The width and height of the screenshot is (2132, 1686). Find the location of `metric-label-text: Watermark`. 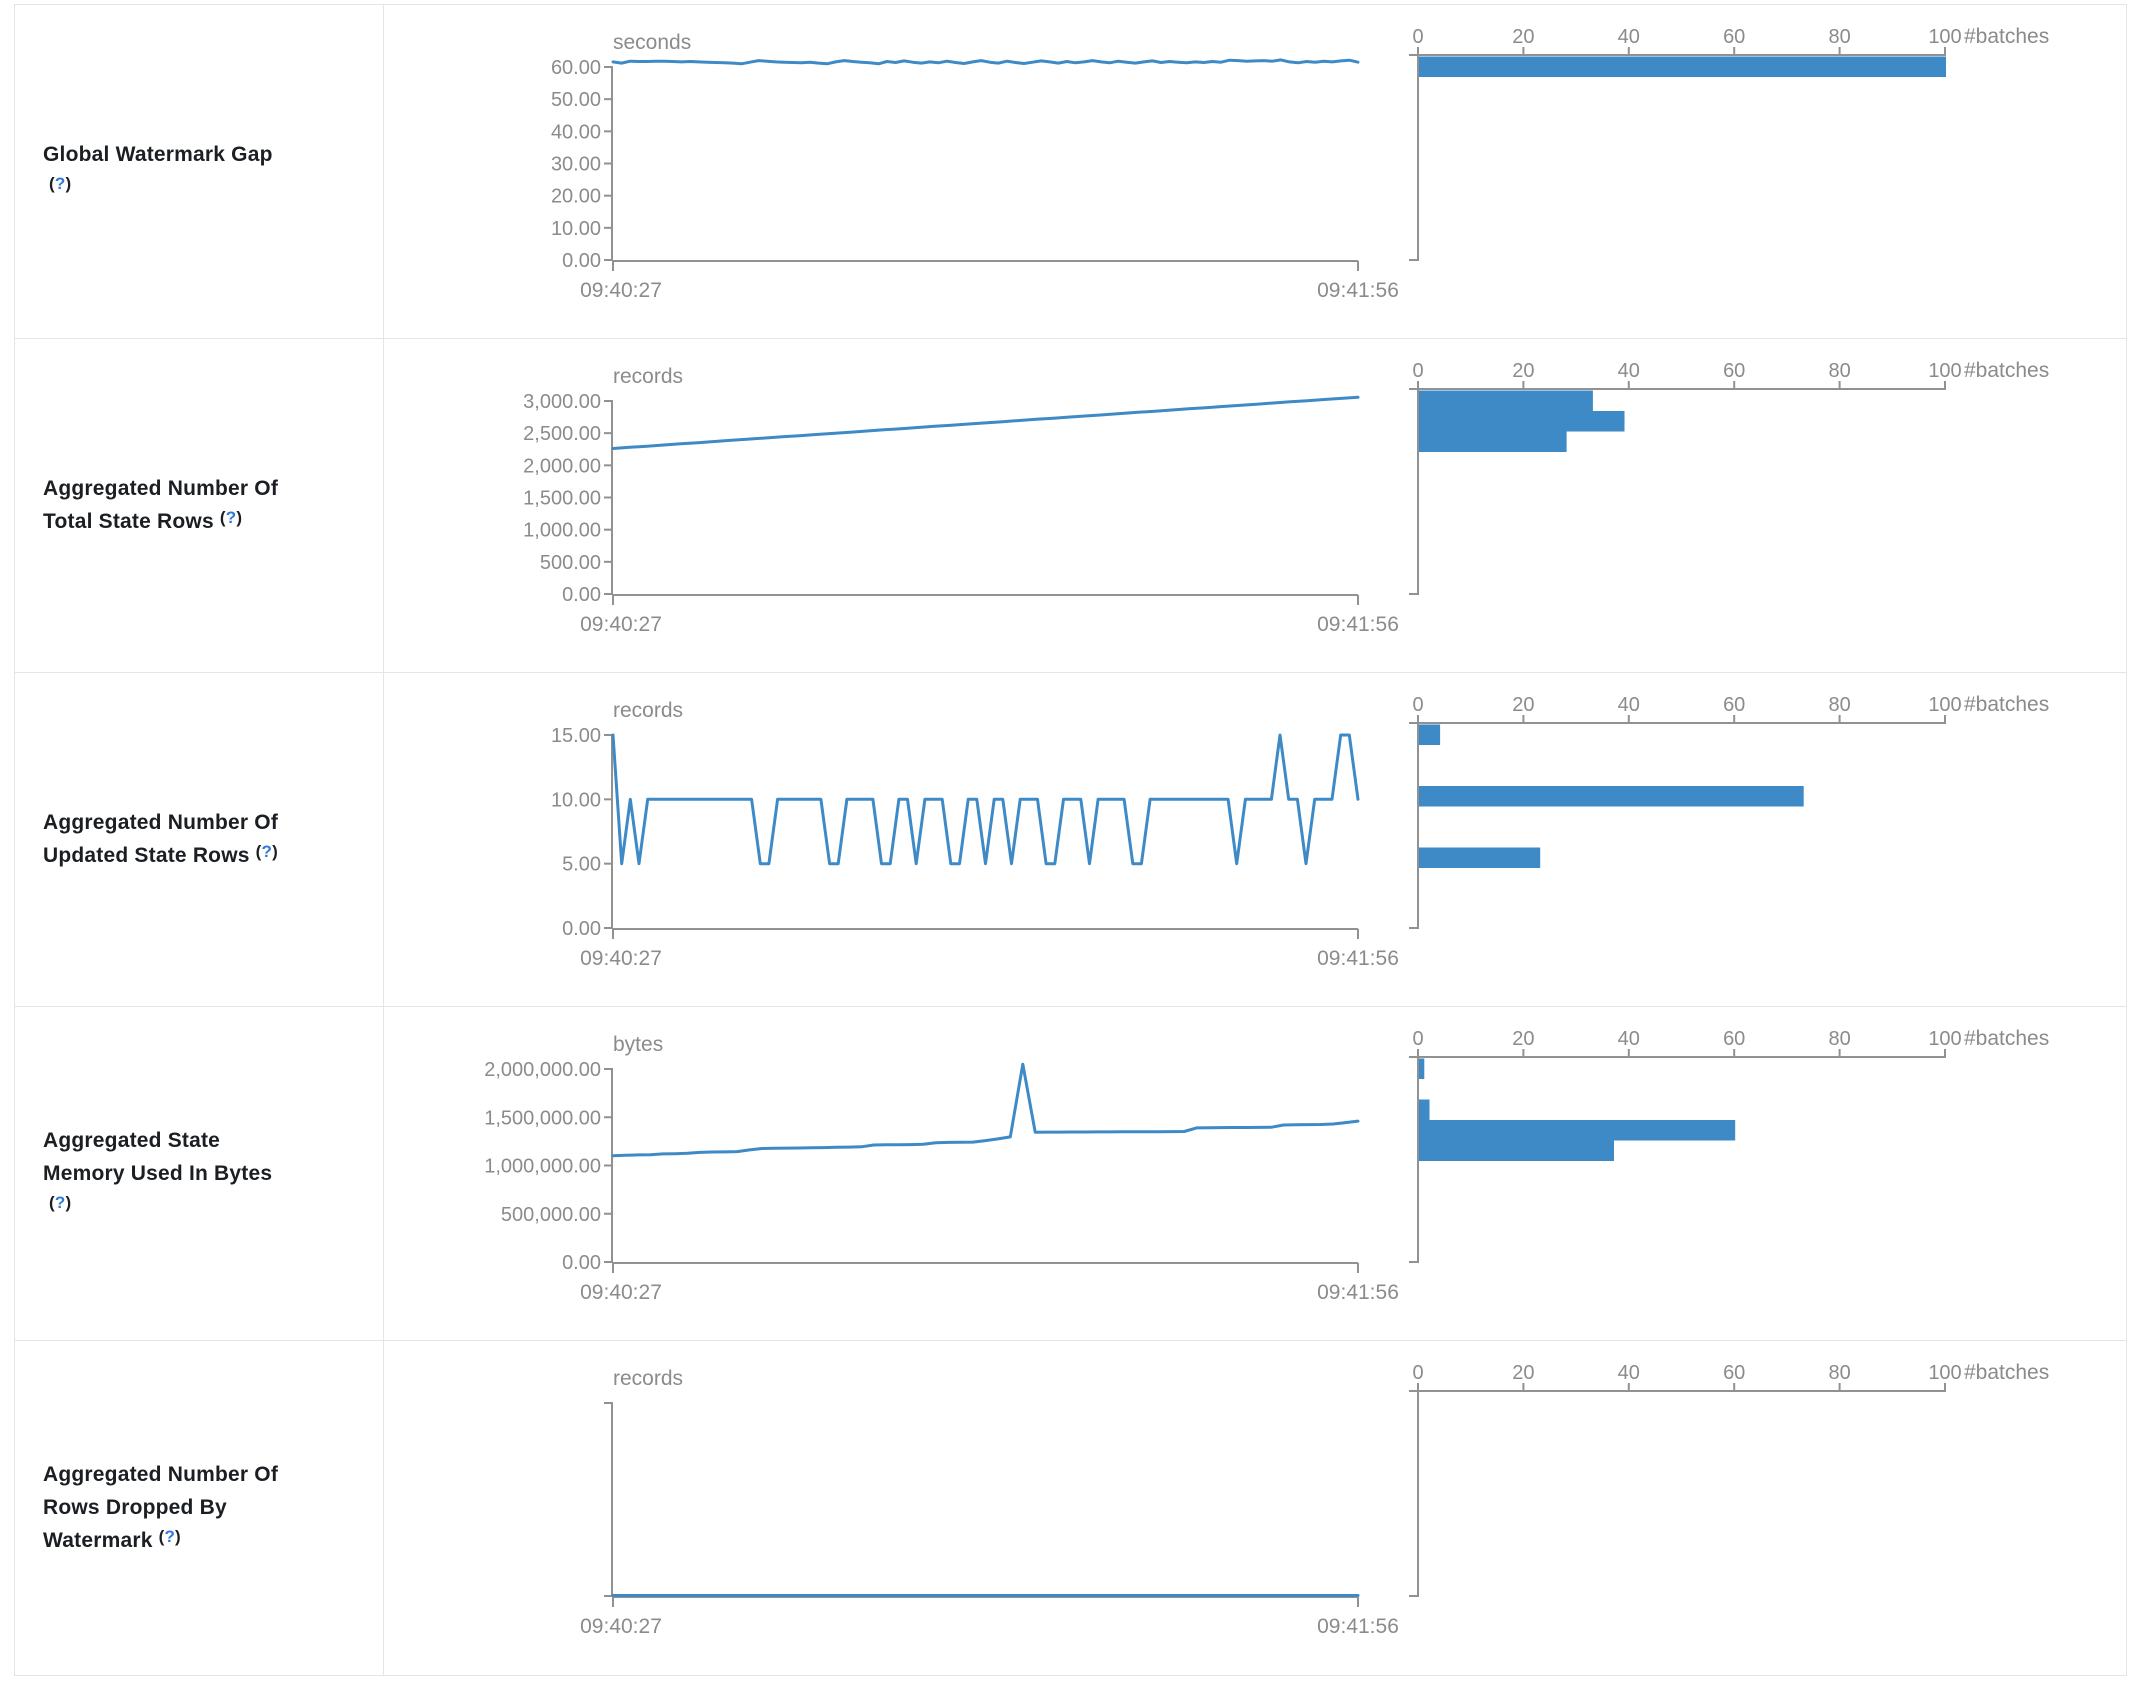

metric-label-text: Watermark is located at coordinates (98, 1540).